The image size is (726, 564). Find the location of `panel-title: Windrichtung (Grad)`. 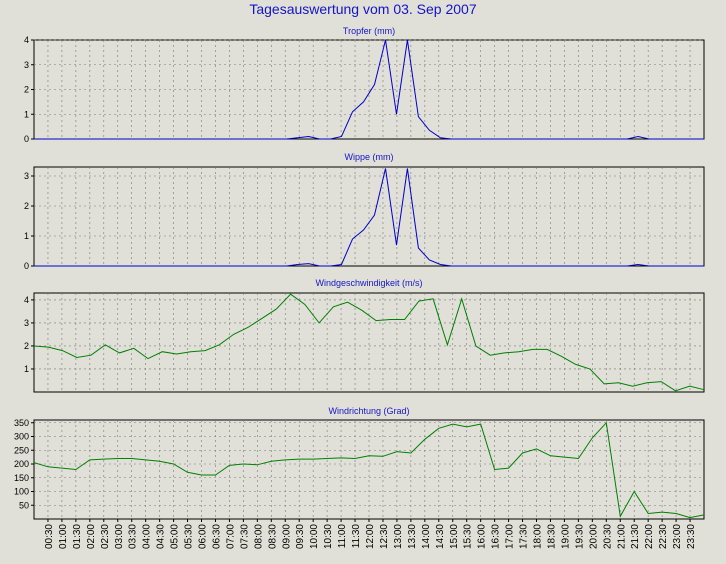

panel-title: Windrichtung (Grad) is located at coordinates (368, 411).